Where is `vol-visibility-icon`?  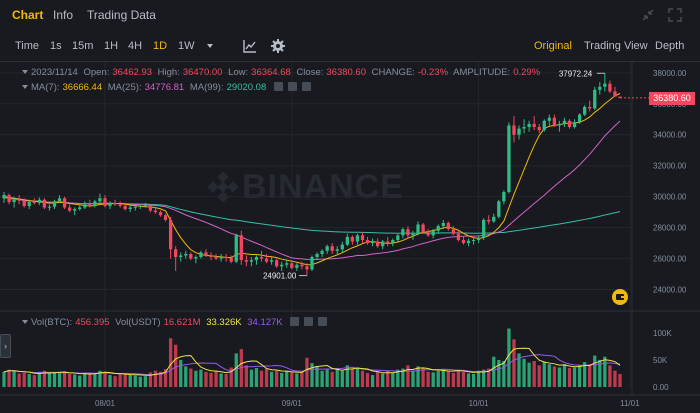
vol-visibility-icon is located at coordinates (295, 321).